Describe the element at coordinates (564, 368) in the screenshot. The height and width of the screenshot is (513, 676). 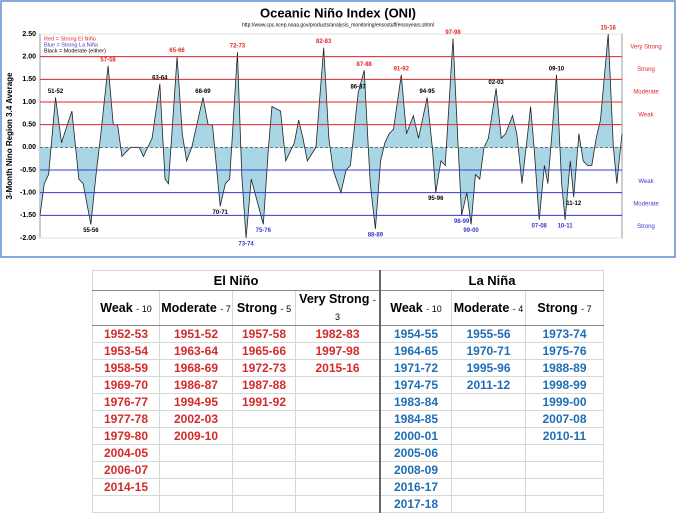
I see `year-cell: 1988-89` at that location.